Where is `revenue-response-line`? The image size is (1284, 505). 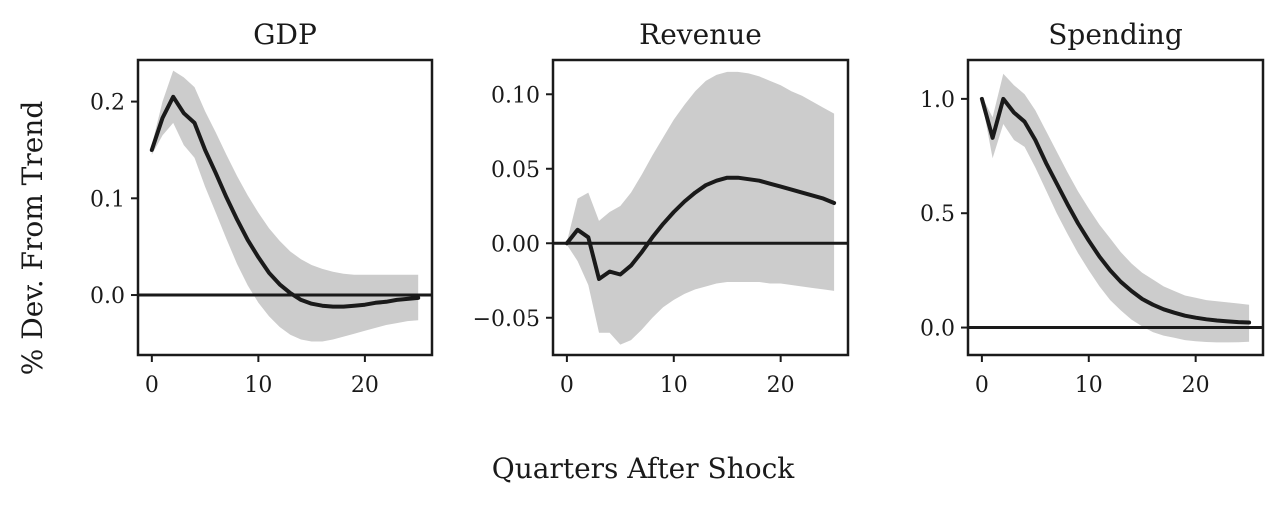 revenue-response-line is located at coordinates (700, 228).